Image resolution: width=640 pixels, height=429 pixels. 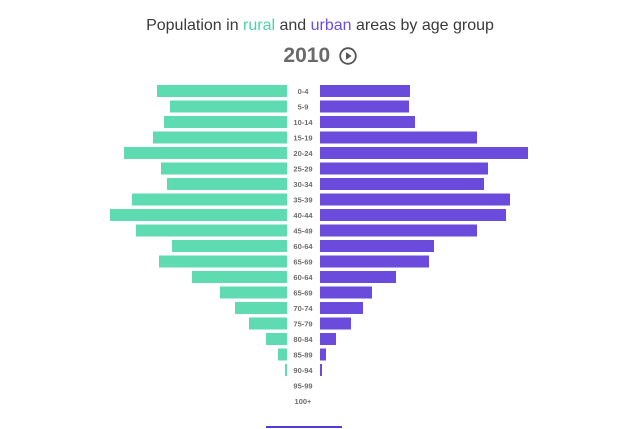 What do you see at coordinates (304, 401) in the screenshot?
I see `age-label-100+: 100+` at bounding box center [304, 401].